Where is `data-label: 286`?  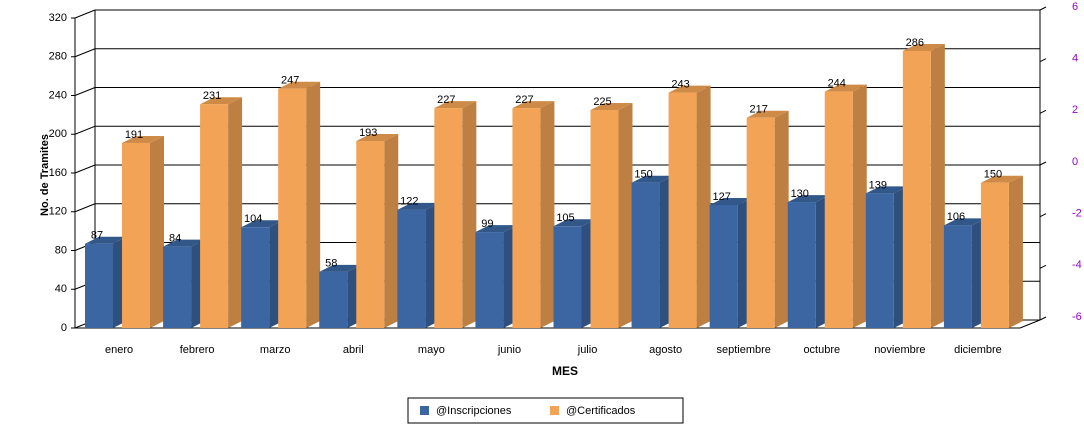 data-label: 286 is located at coordinates (915, 43).